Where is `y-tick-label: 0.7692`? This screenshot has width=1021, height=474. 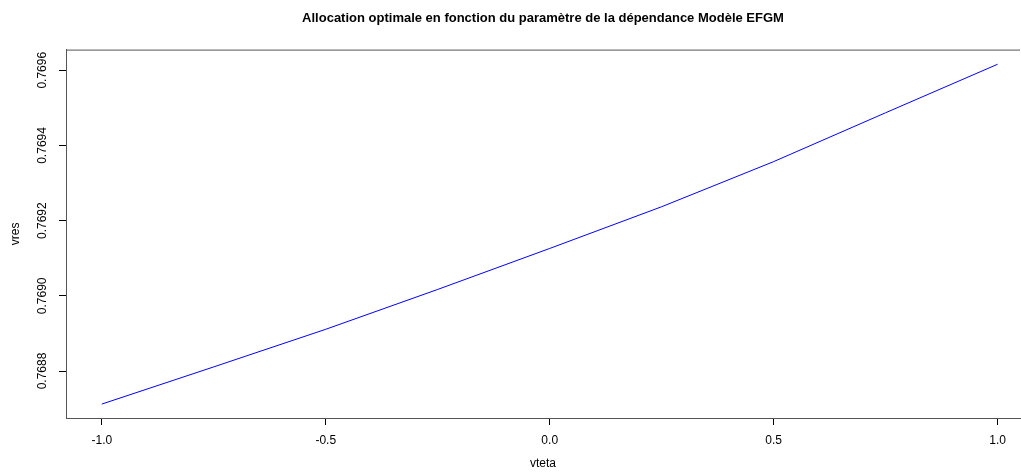 y-tick-label: 0.7692 is located at coordinates (42, 220).